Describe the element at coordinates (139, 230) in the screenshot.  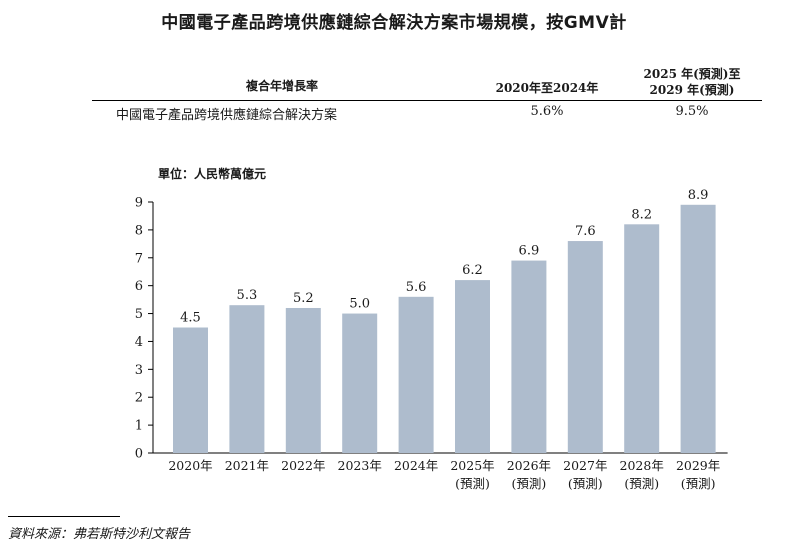
I see `y-tick-label: 8` at that location.